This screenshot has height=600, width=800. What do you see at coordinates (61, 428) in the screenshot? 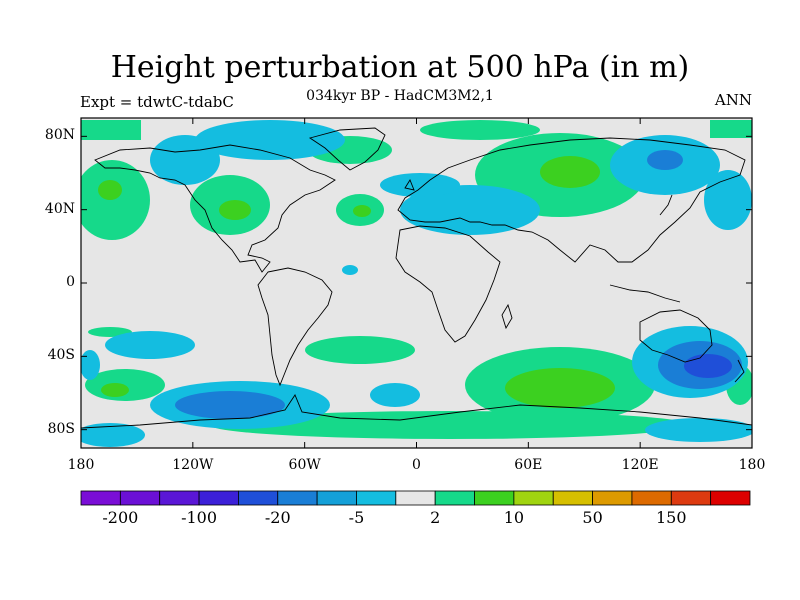
I see `lat-tick-label: 80S` at bounding box center [61, 428].